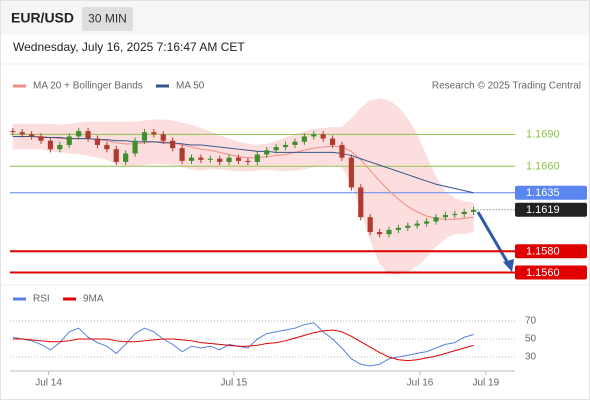 The width and height of the screenshot is (590, 400). Describe the element at coordinates (531, 321) in the screenshot. I see `y-tick-label: 70` at that location.